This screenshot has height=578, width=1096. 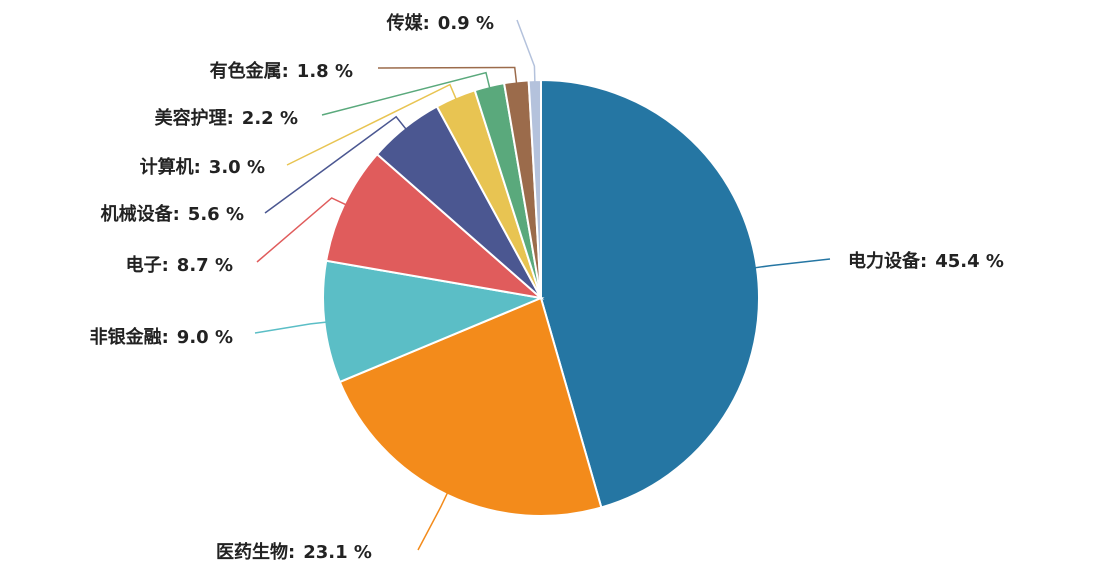 What do you see at coordinates (205, 337) in the screenshot?
I see `value-label: 9.0 %` at bounding box center [205, 337].